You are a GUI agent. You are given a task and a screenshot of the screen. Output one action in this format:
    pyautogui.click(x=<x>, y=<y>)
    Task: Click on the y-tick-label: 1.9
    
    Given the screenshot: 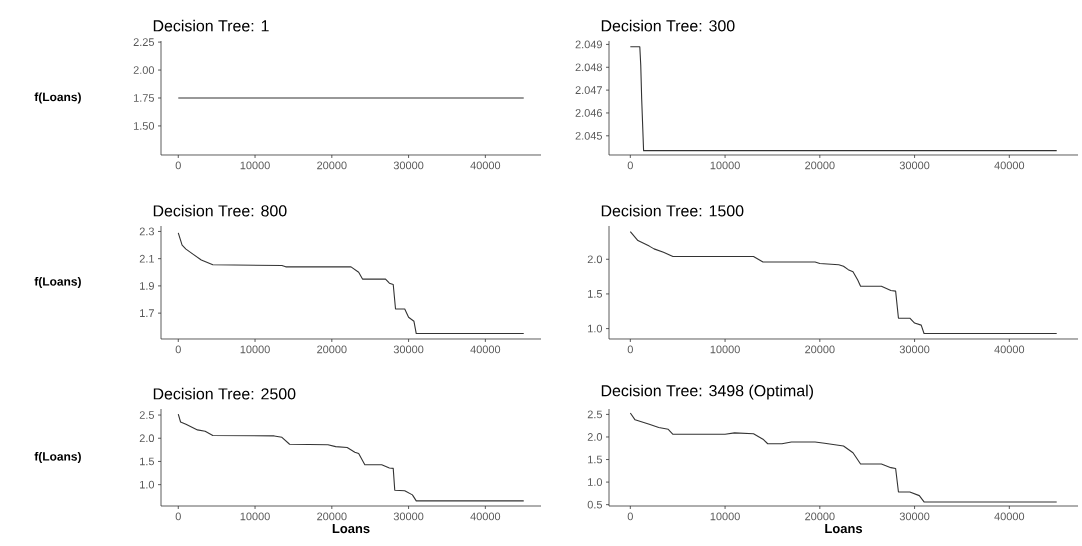 What is the action you would take?
    pyautogui.click(x=147, y=286)
    